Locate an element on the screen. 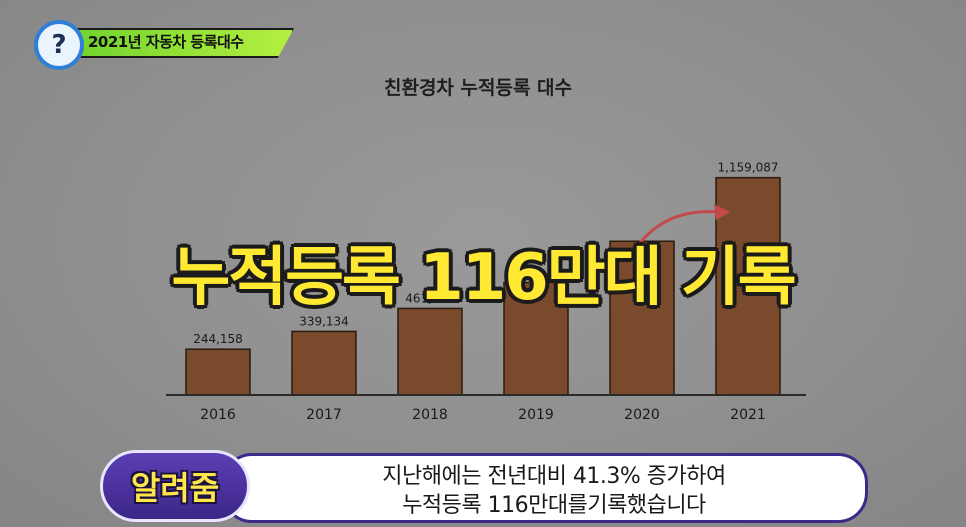 The width and height of the screenshot is (966, 527). x-tick-2019: 2019 is located at coordinates (536, 415).